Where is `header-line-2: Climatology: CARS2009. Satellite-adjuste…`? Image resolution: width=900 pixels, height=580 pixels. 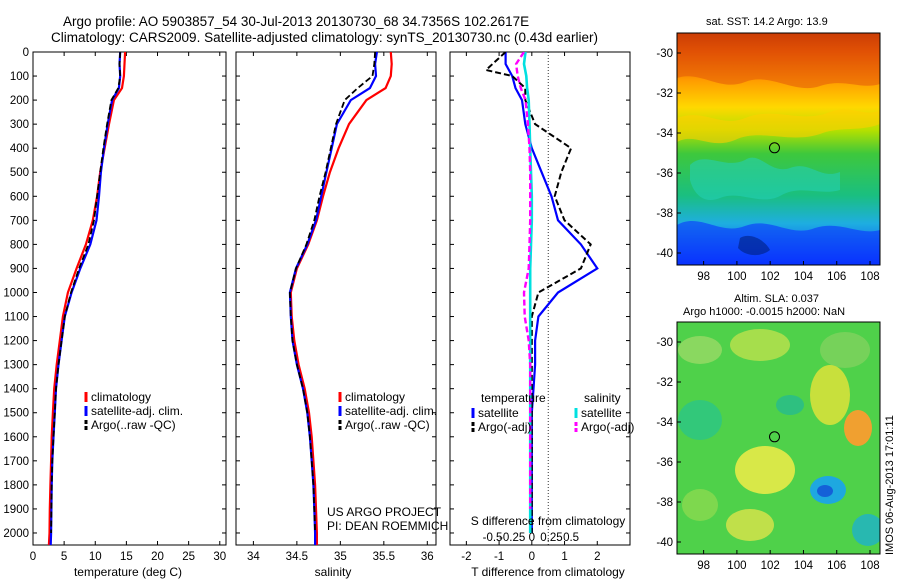
header-line-2: Climatology: CARS2009. Satellite-adjuste… is located at coordinates (324, 37).